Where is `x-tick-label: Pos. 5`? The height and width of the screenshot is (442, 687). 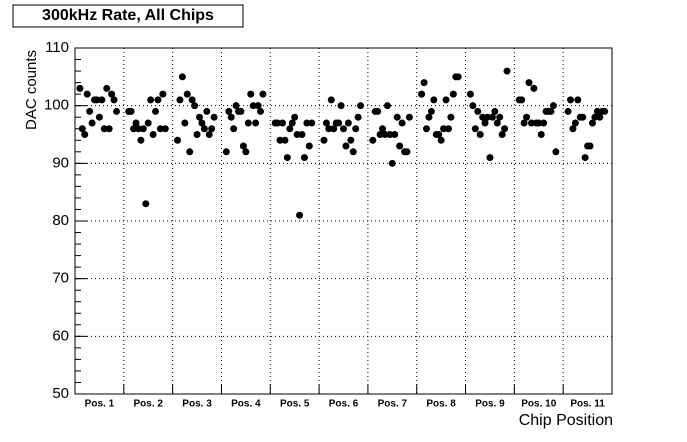 x-tick-label: Pos. 5 is located at coordinates (295, 404).